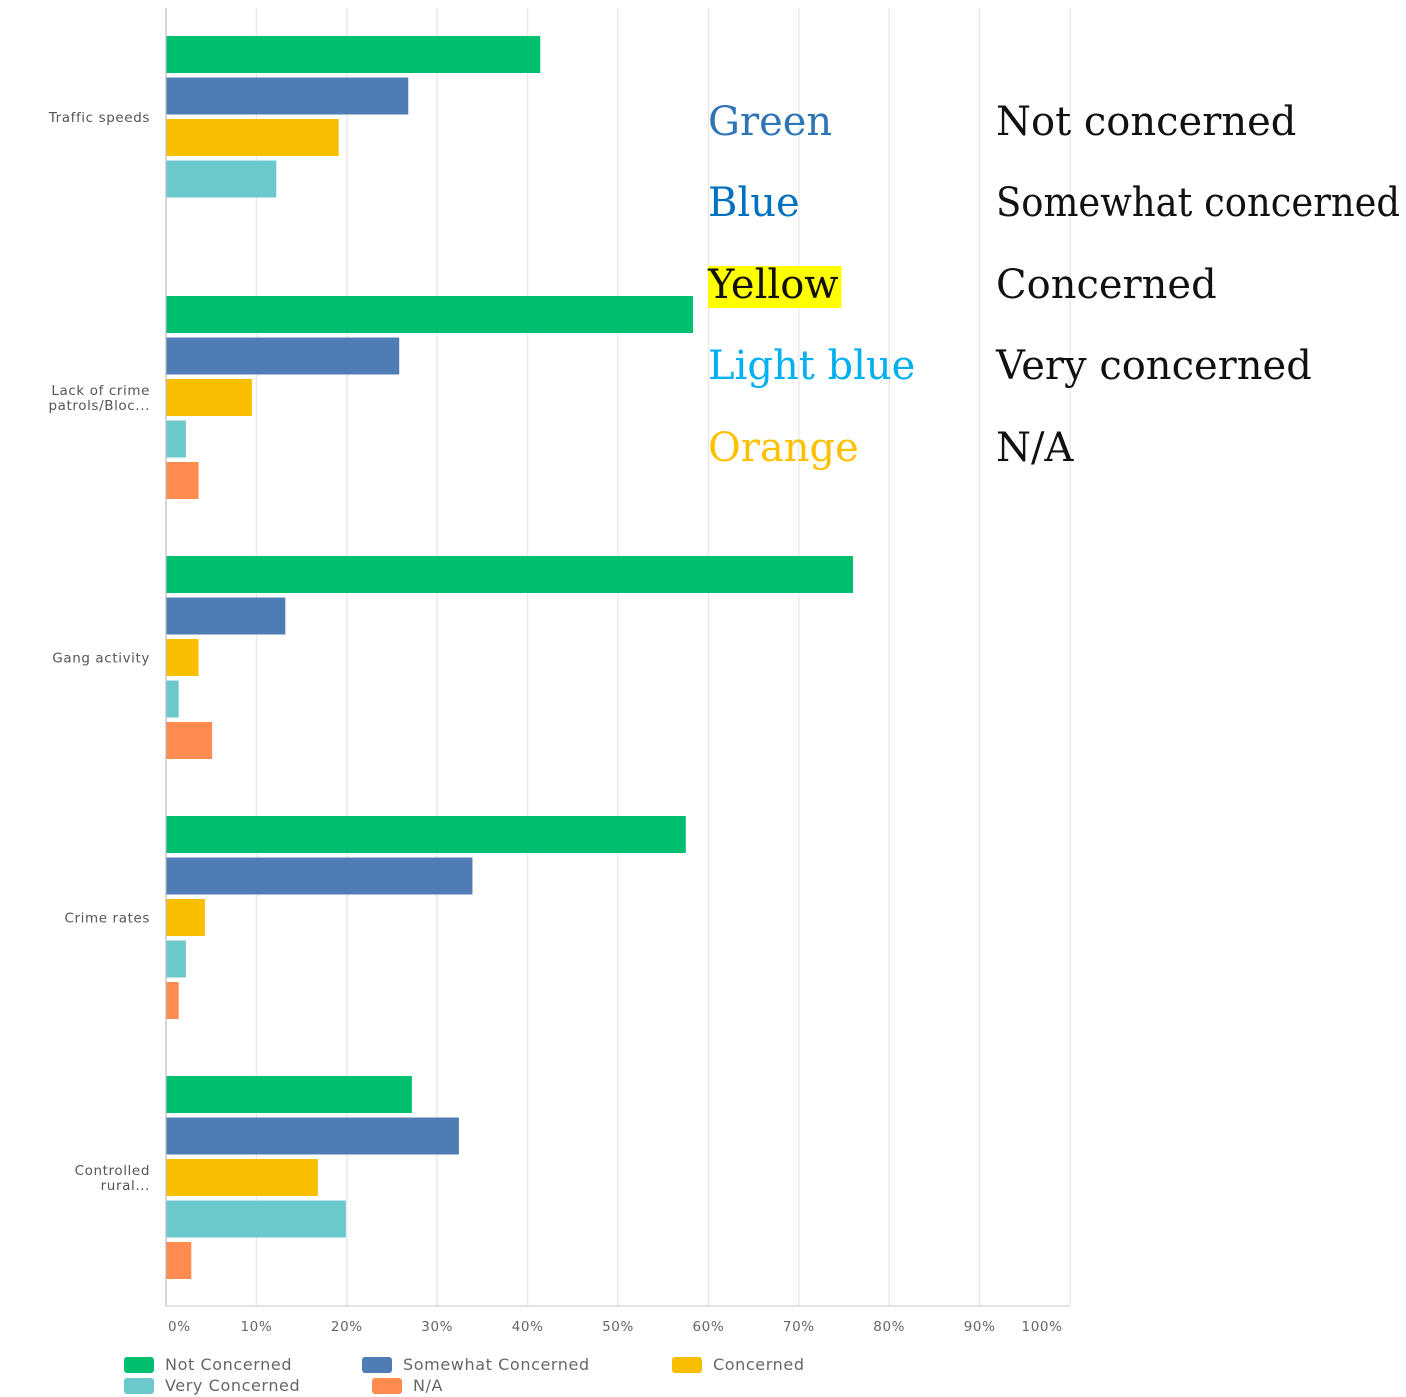 Image resolution: width=1406 pixels, height=1397 pixels. Describe the element at coordinates (528, 1327) in the screenshot. I see `x-tick-label: 40%` at that location.